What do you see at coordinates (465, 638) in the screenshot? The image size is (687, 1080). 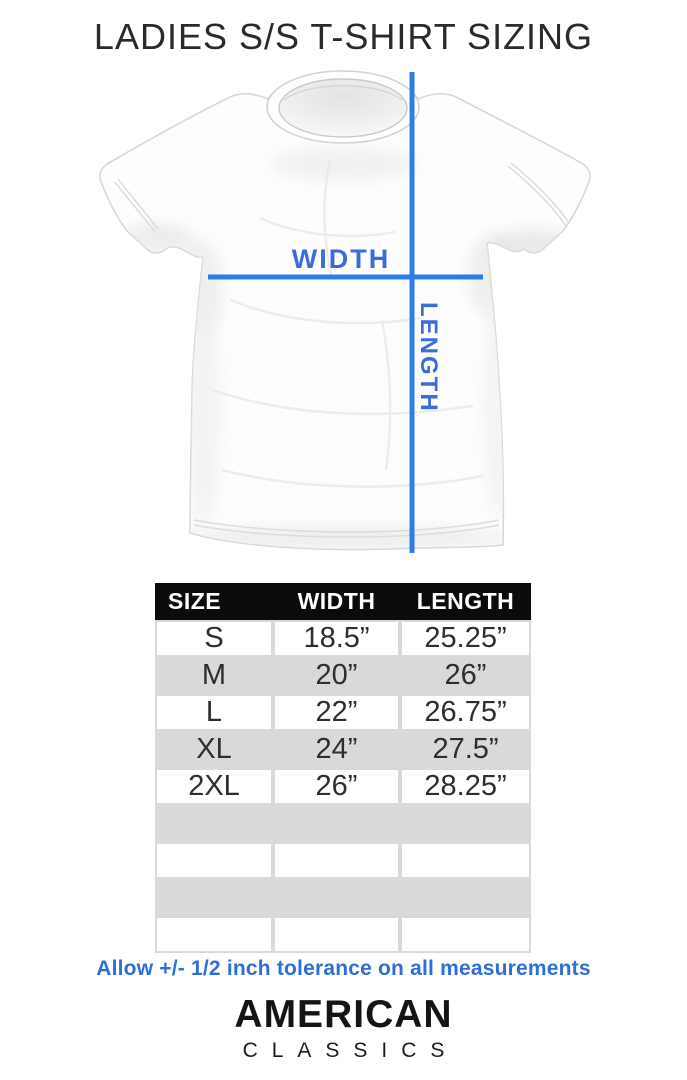 I see `cell-length: 25.25”` at bounding box center [465, 638].